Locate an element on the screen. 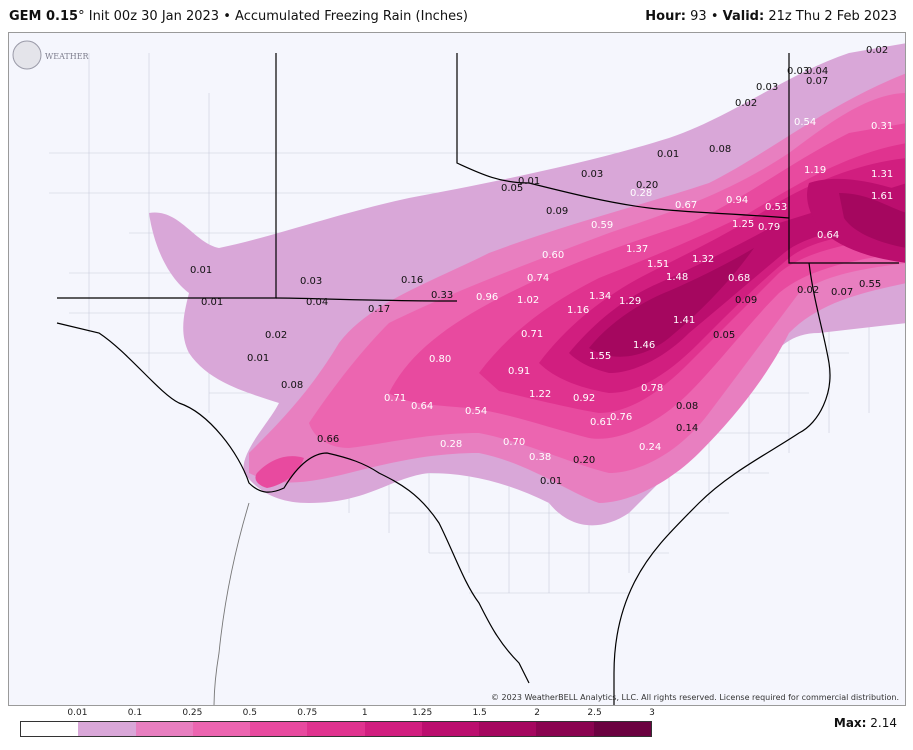  value-label: 0.80 is located at coordinates (440, 359).